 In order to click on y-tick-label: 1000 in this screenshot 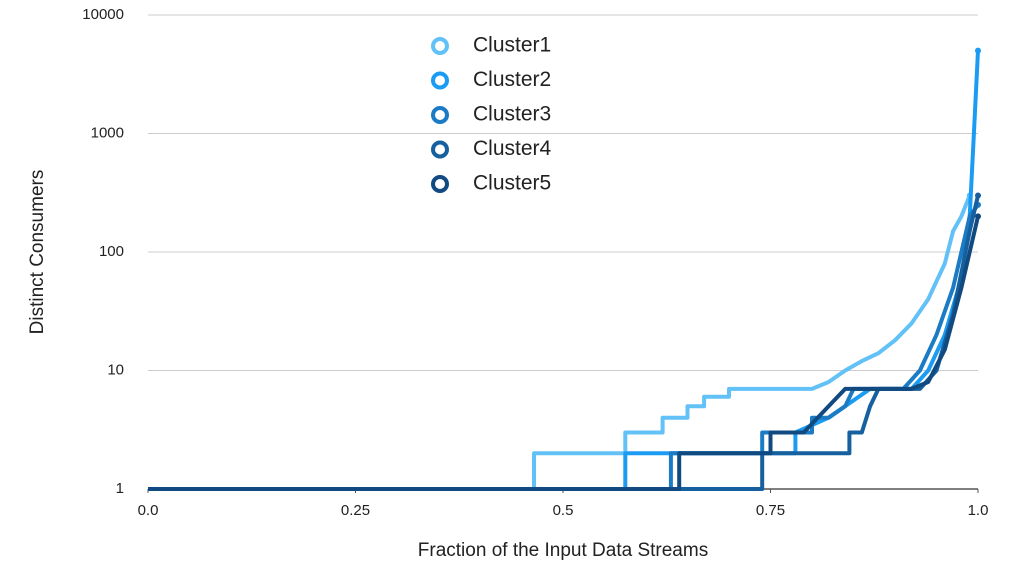, I will do `click(107, 132)`.